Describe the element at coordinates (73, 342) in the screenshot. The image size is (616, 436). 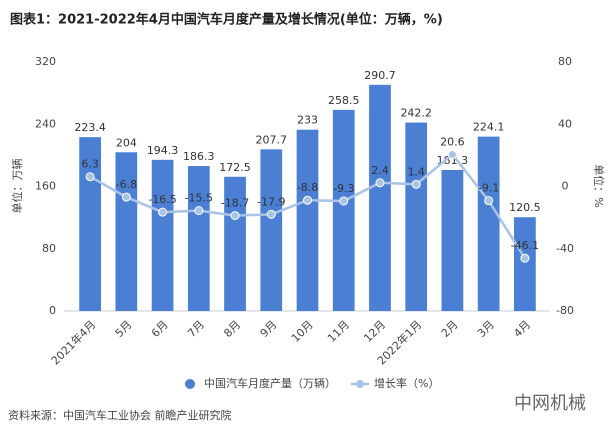
I see `x-tick-label: 2021年4月` at that location.